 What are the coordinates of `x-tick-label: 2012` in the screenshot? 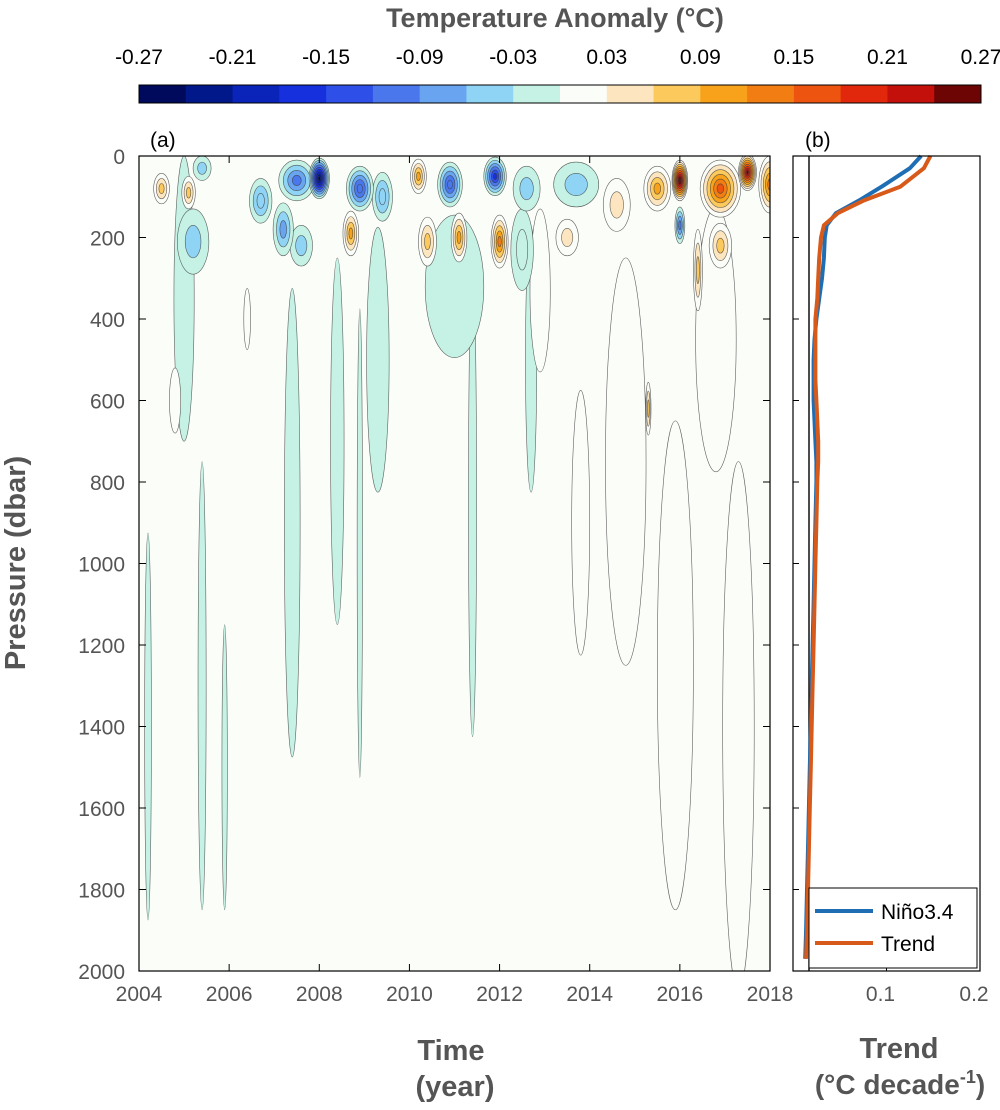 It's located at (499, 994).